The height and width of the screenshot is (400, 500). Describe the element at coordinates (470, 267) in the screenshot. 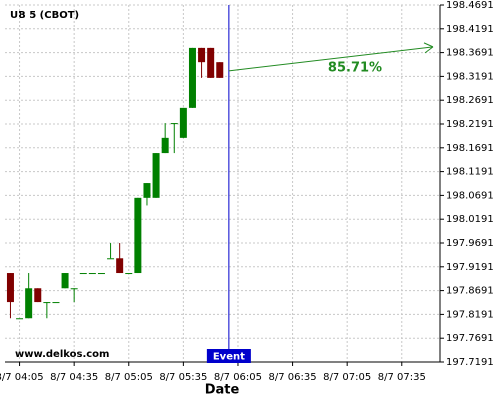

I see `y-tick-label: 197.9191` at that location.